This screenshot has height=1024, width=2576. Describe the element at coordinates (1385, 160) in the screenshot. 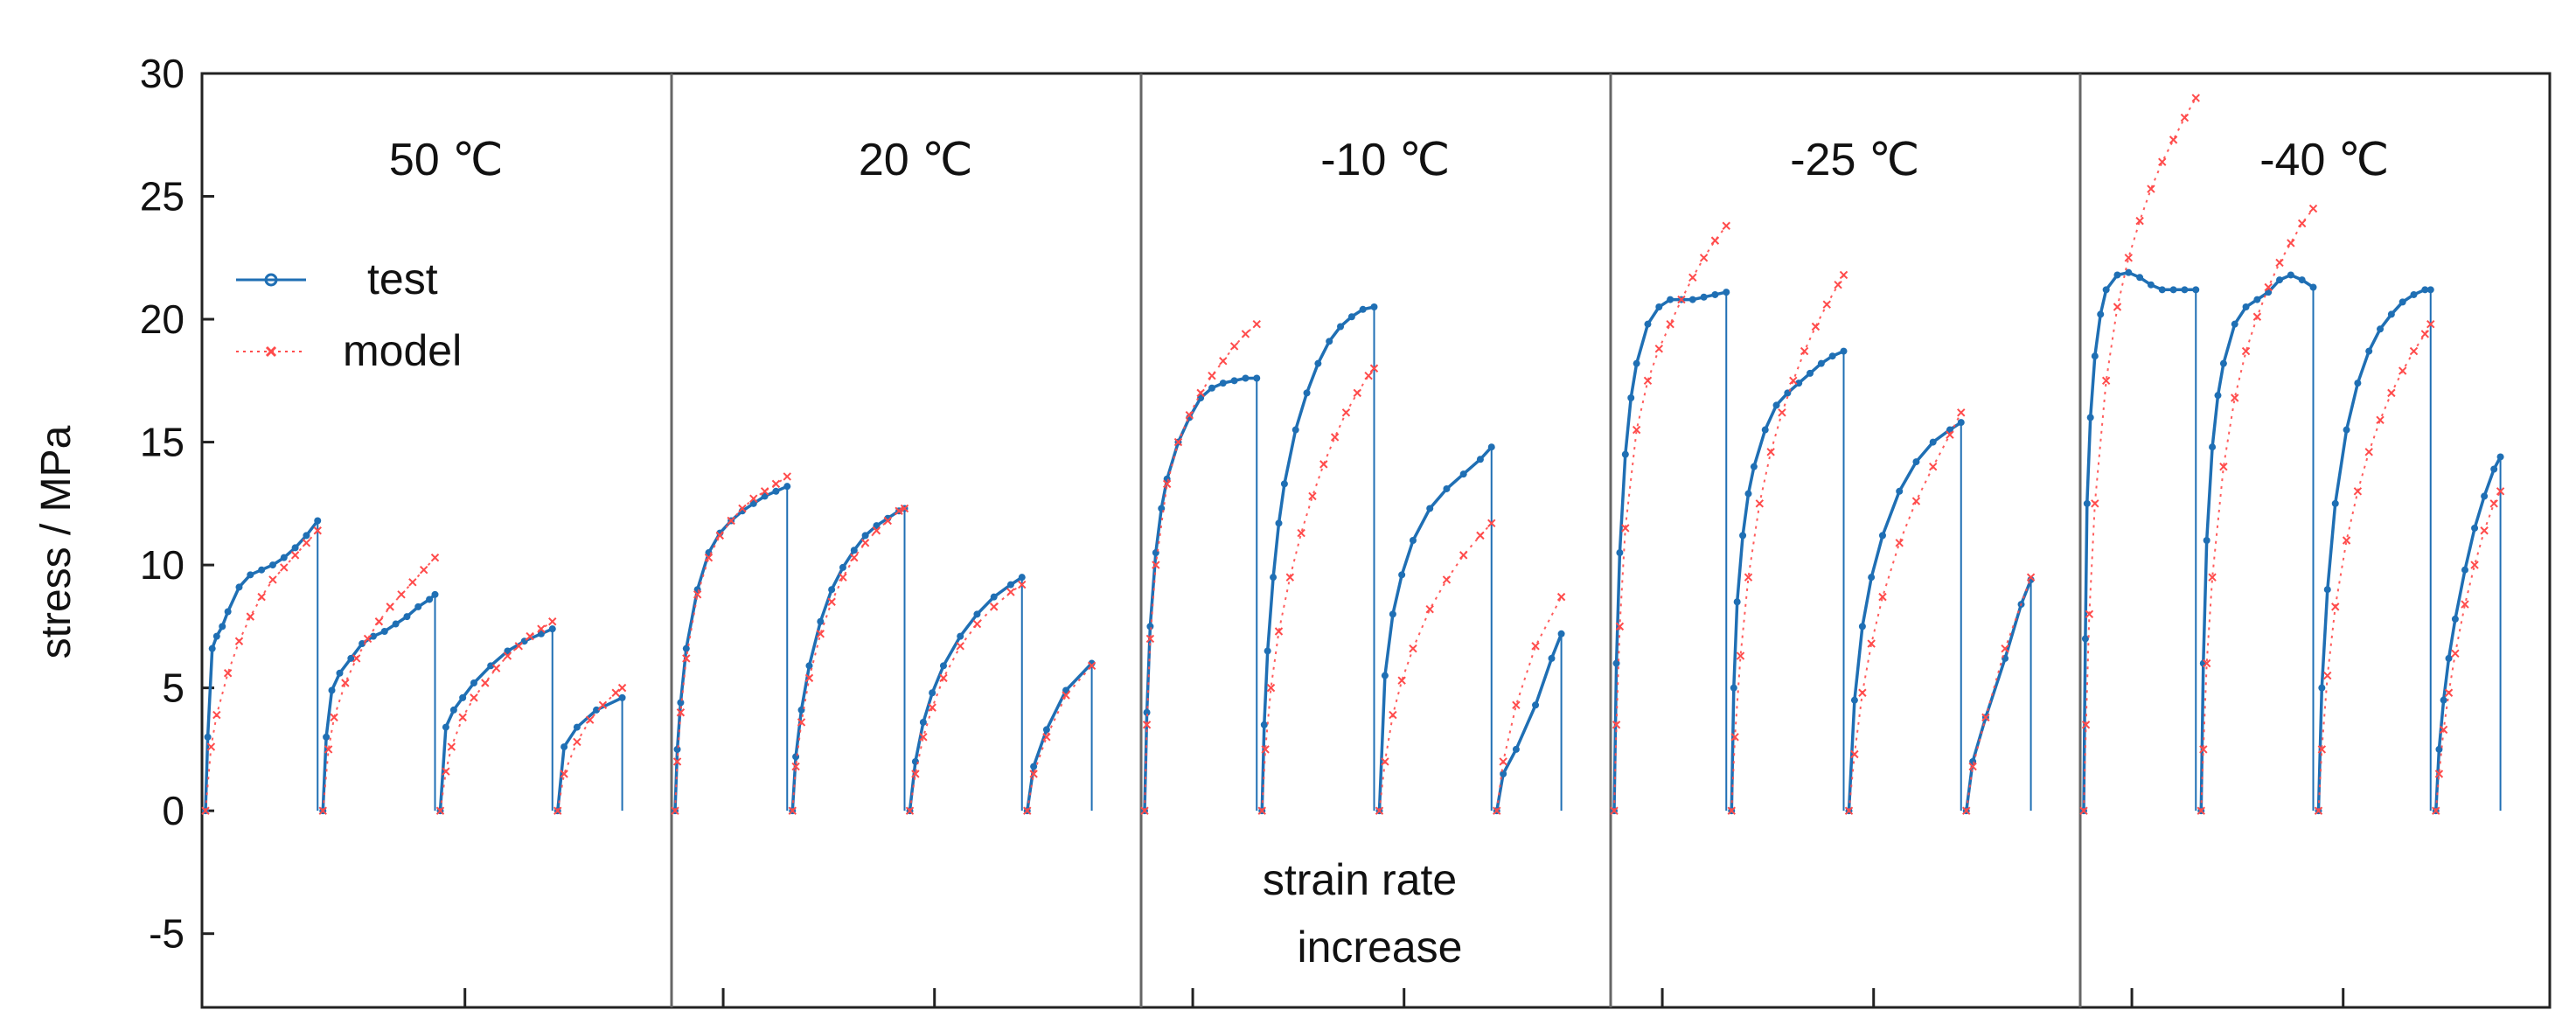

I see `panel-title: -10 ℃` at that location.